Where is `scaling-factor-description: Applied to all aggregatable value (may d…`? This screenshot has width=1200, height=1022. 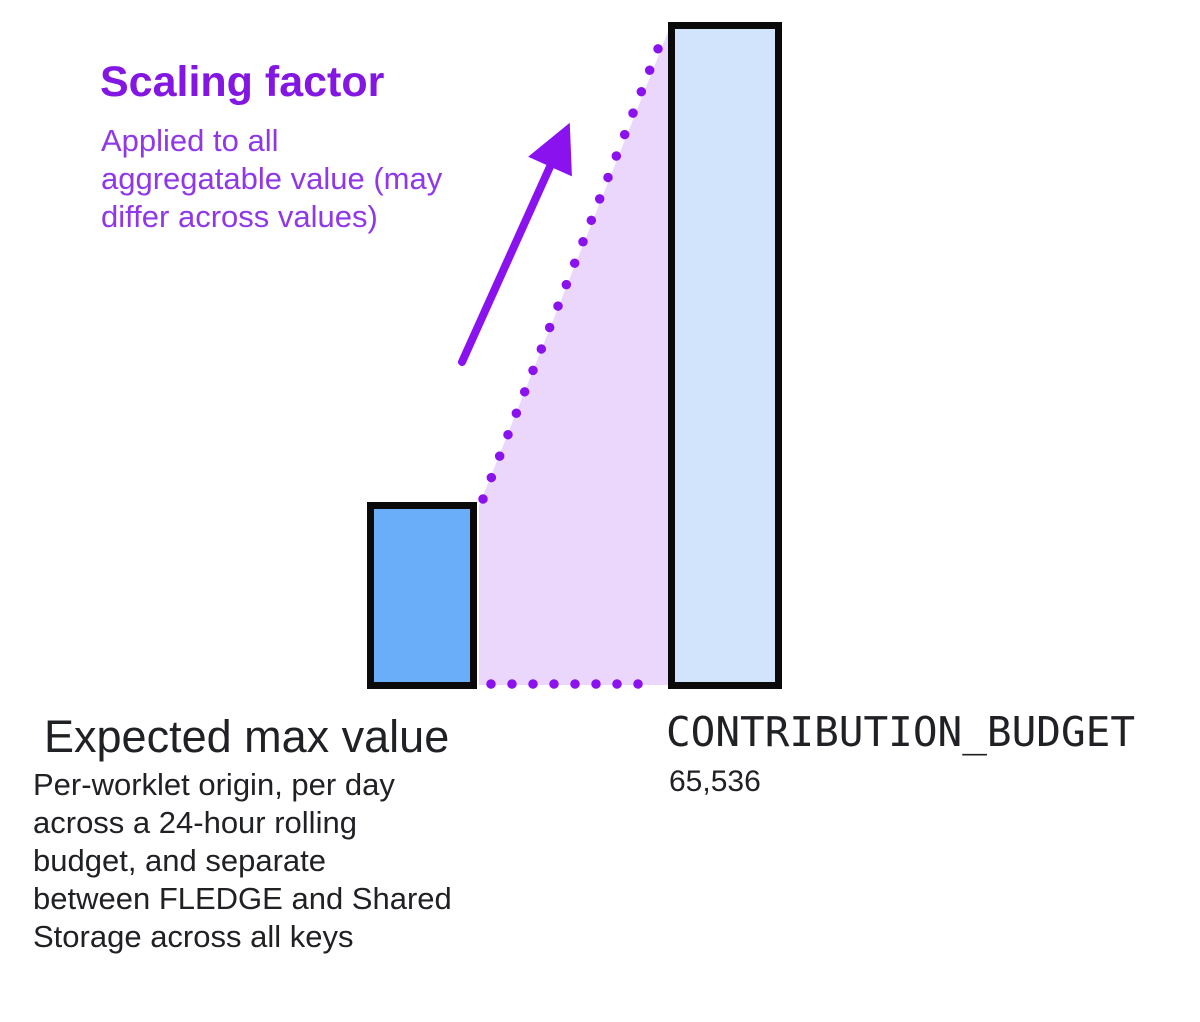 scaling-factor-description: Applied to all aggregatable value (may d… is located at coordinates (272, 178).